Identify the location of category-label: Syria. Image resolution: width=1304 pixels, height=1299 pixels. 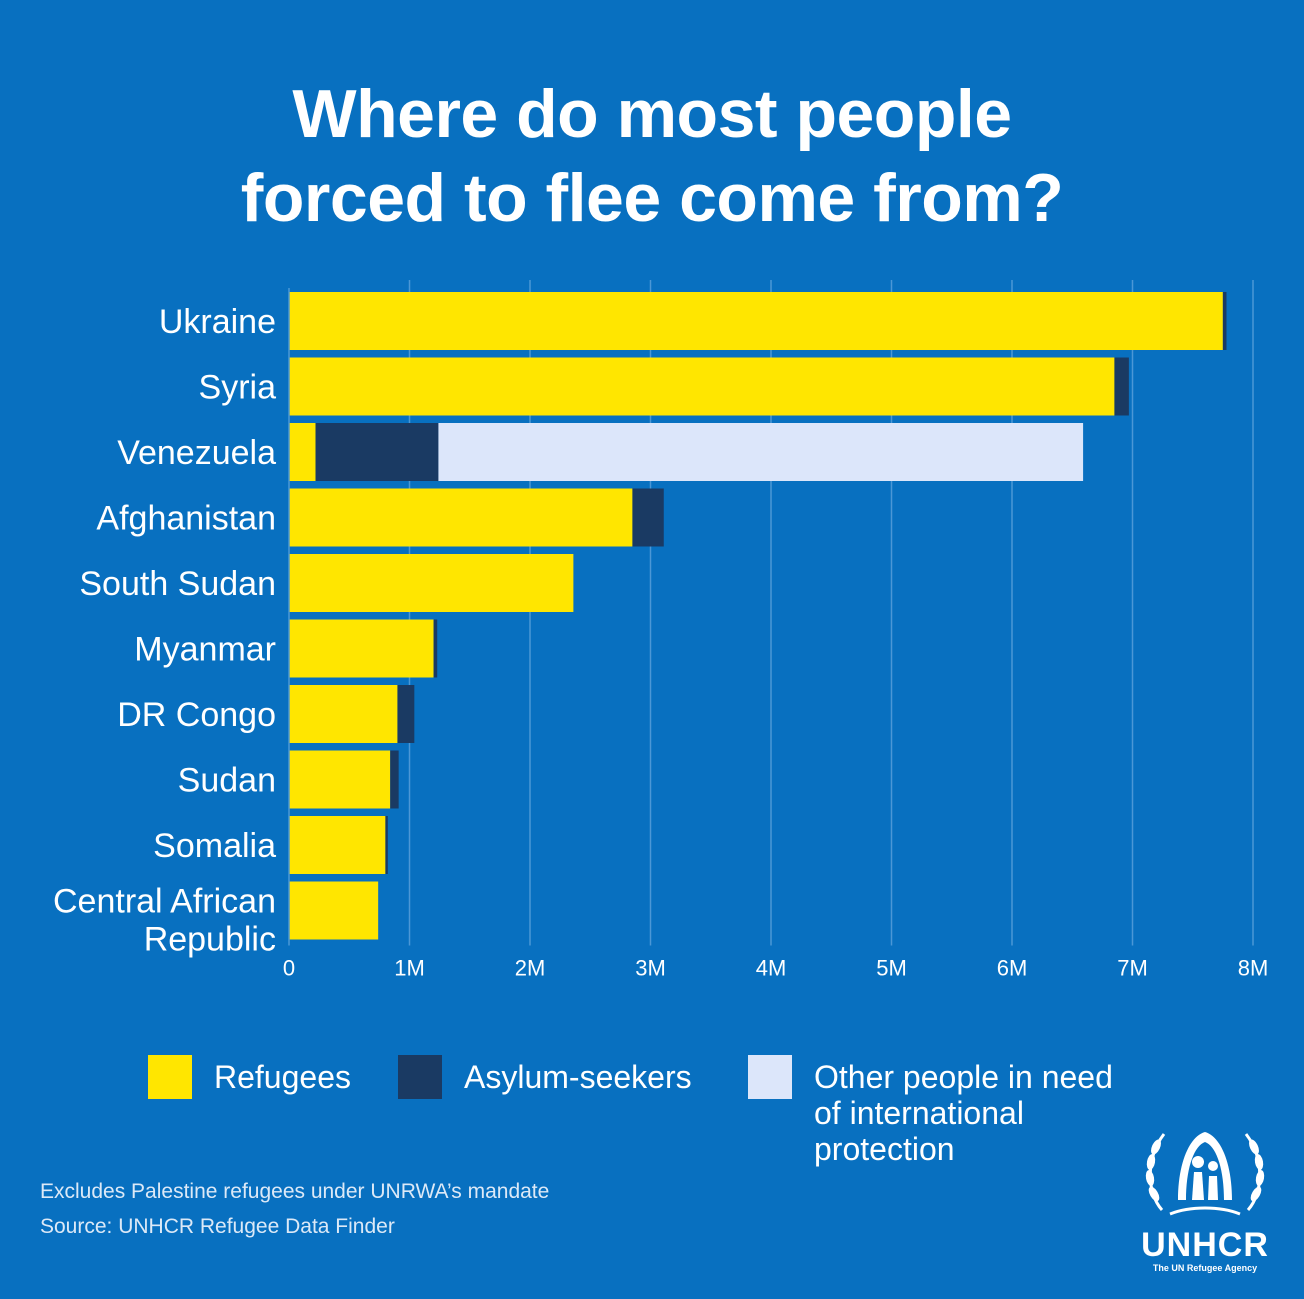
(238, 388).